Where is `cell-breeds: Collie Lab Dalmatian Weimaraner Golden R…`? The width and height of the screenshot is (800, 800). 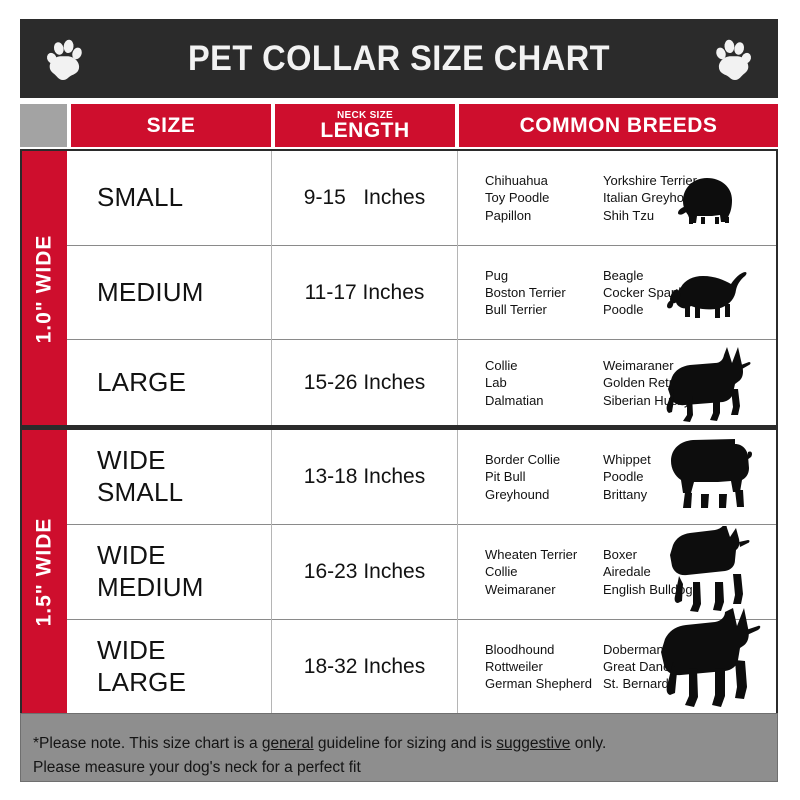 cell-breeds: Collie Lab Dalmatian Weimaraner Golden R… is located at coordinates (617, 383).